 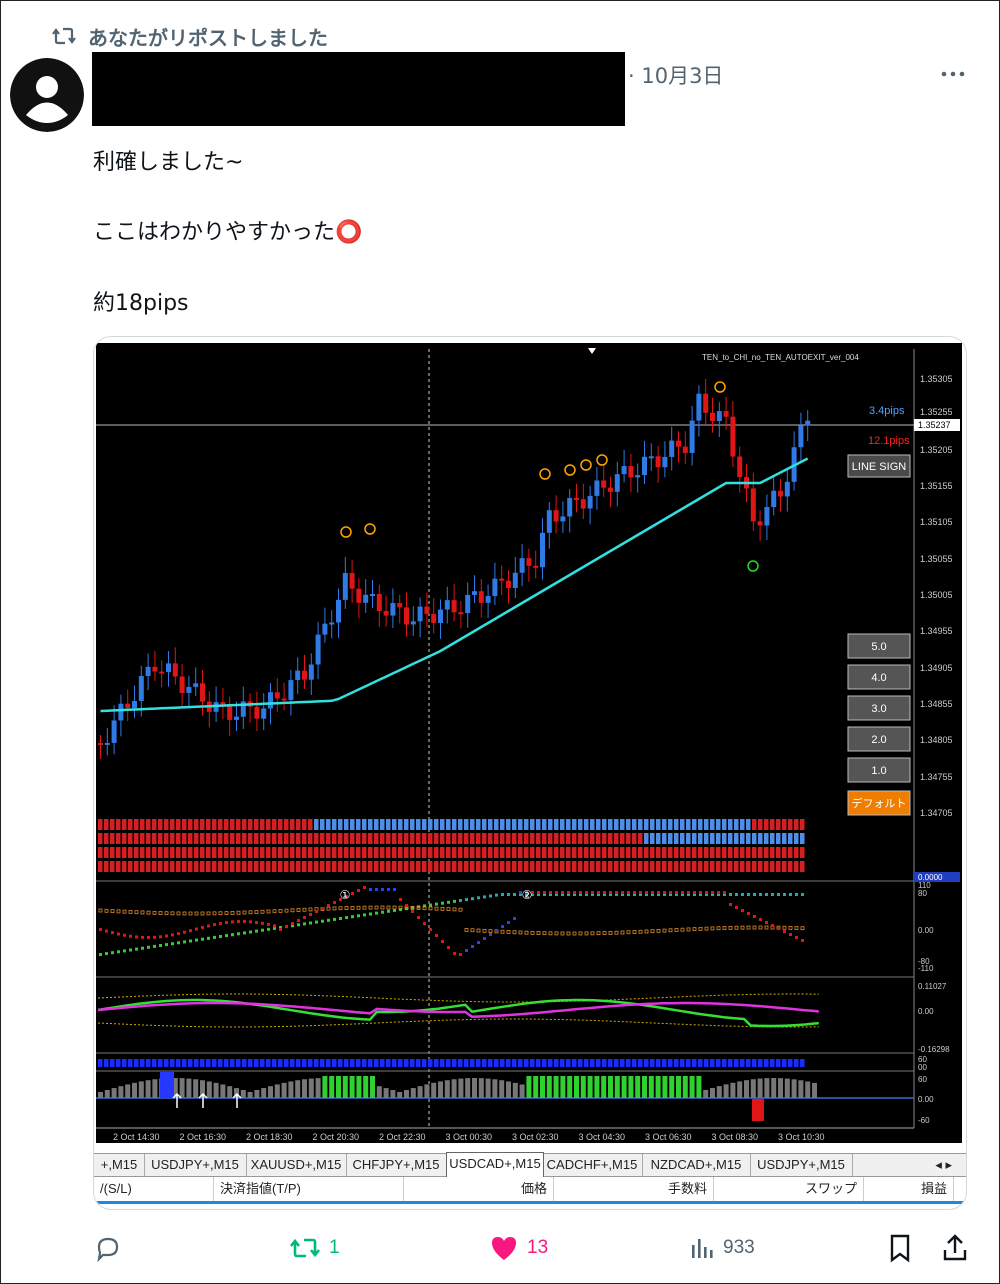 I want to click on tab-scroll-arrows: ◂ ▸, so click(x=943, y=1164).